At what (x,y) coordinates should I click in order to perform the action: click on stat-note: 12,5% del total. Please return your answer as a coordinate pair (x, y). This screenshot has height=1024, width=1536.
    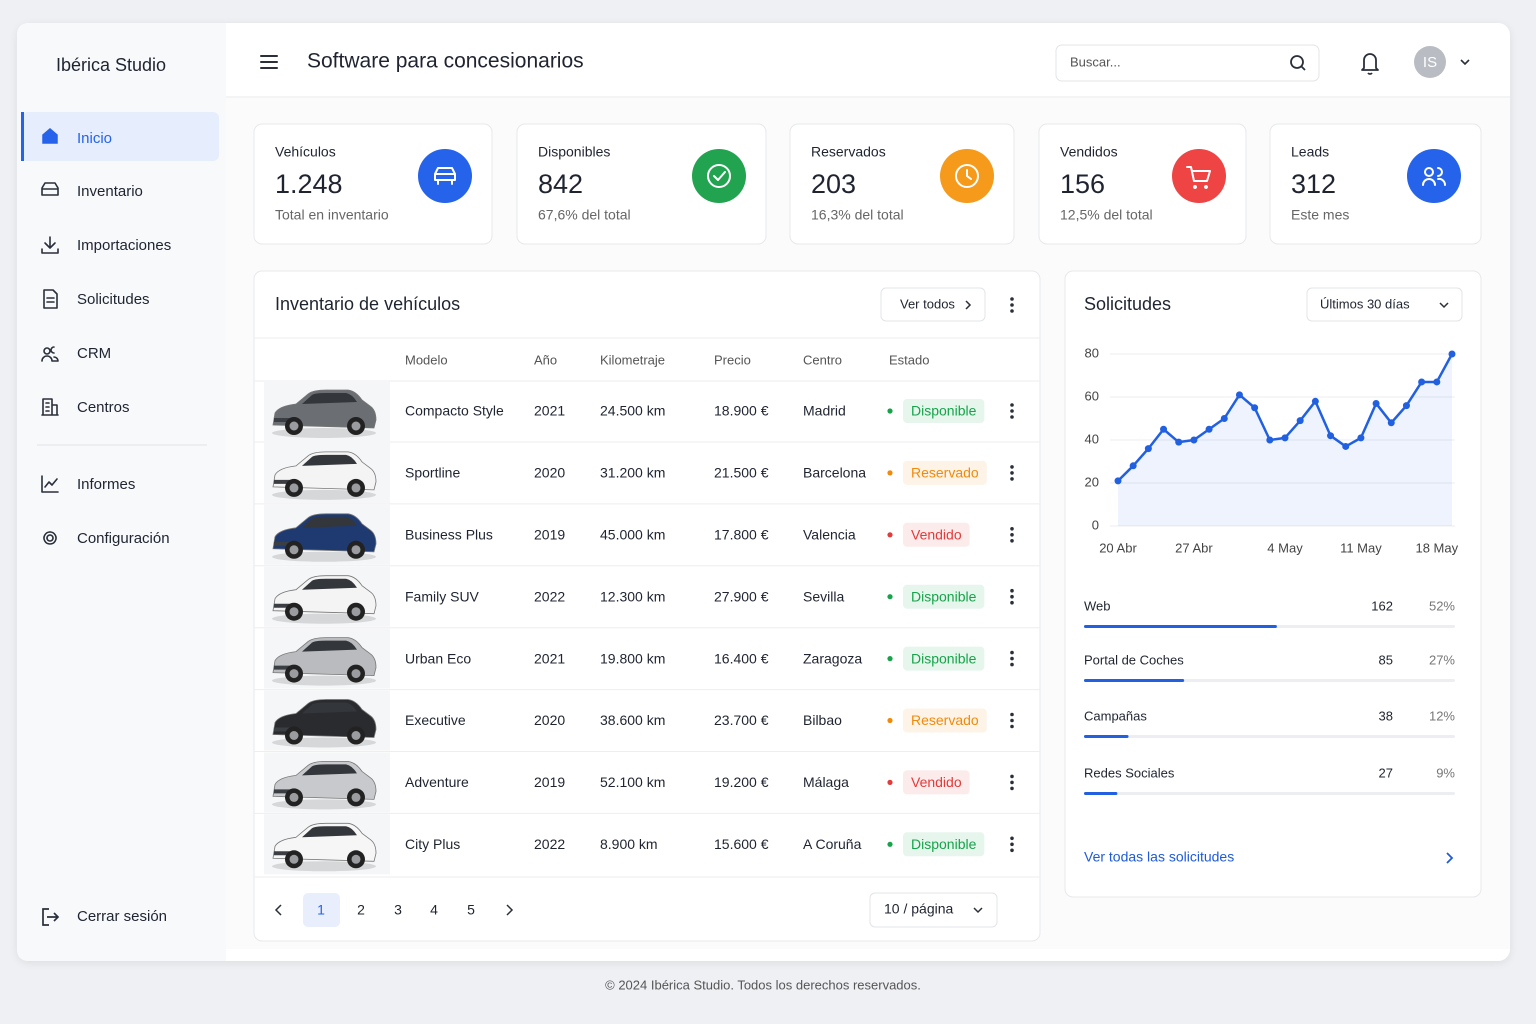
    Looking at the image, I should click on (1106, 215).